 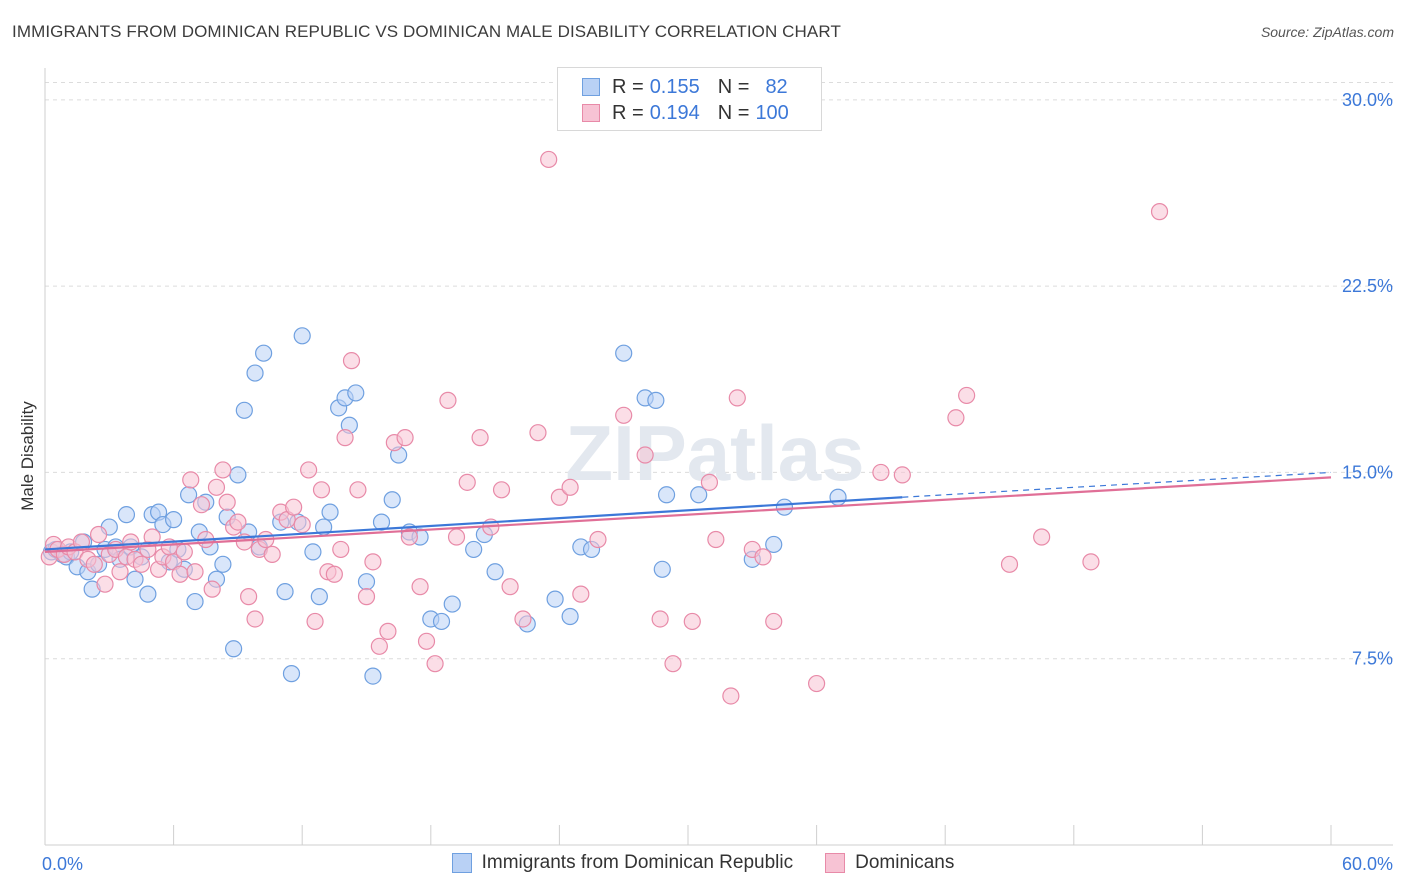 I want to click on r-value: 0.155, so click(x=674, y=86).